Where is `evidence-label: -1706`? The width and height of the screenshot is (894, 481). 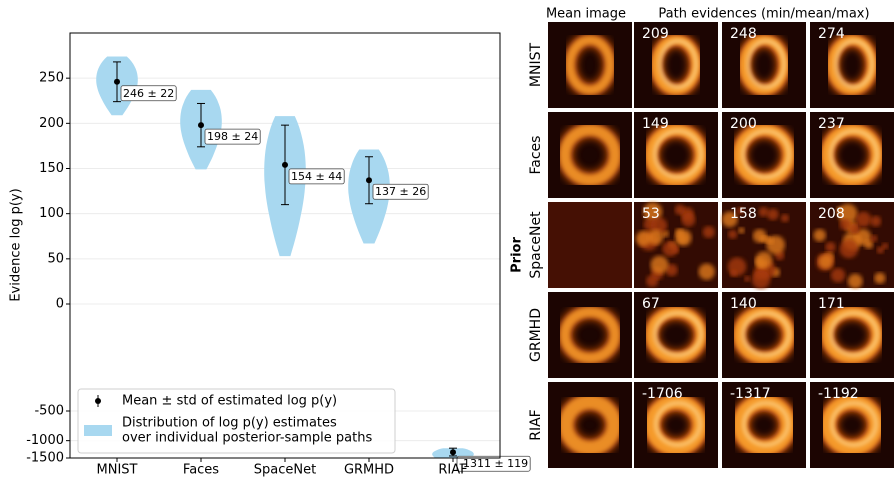 evidence-label: -1706 is located at coordinates (662, 394).